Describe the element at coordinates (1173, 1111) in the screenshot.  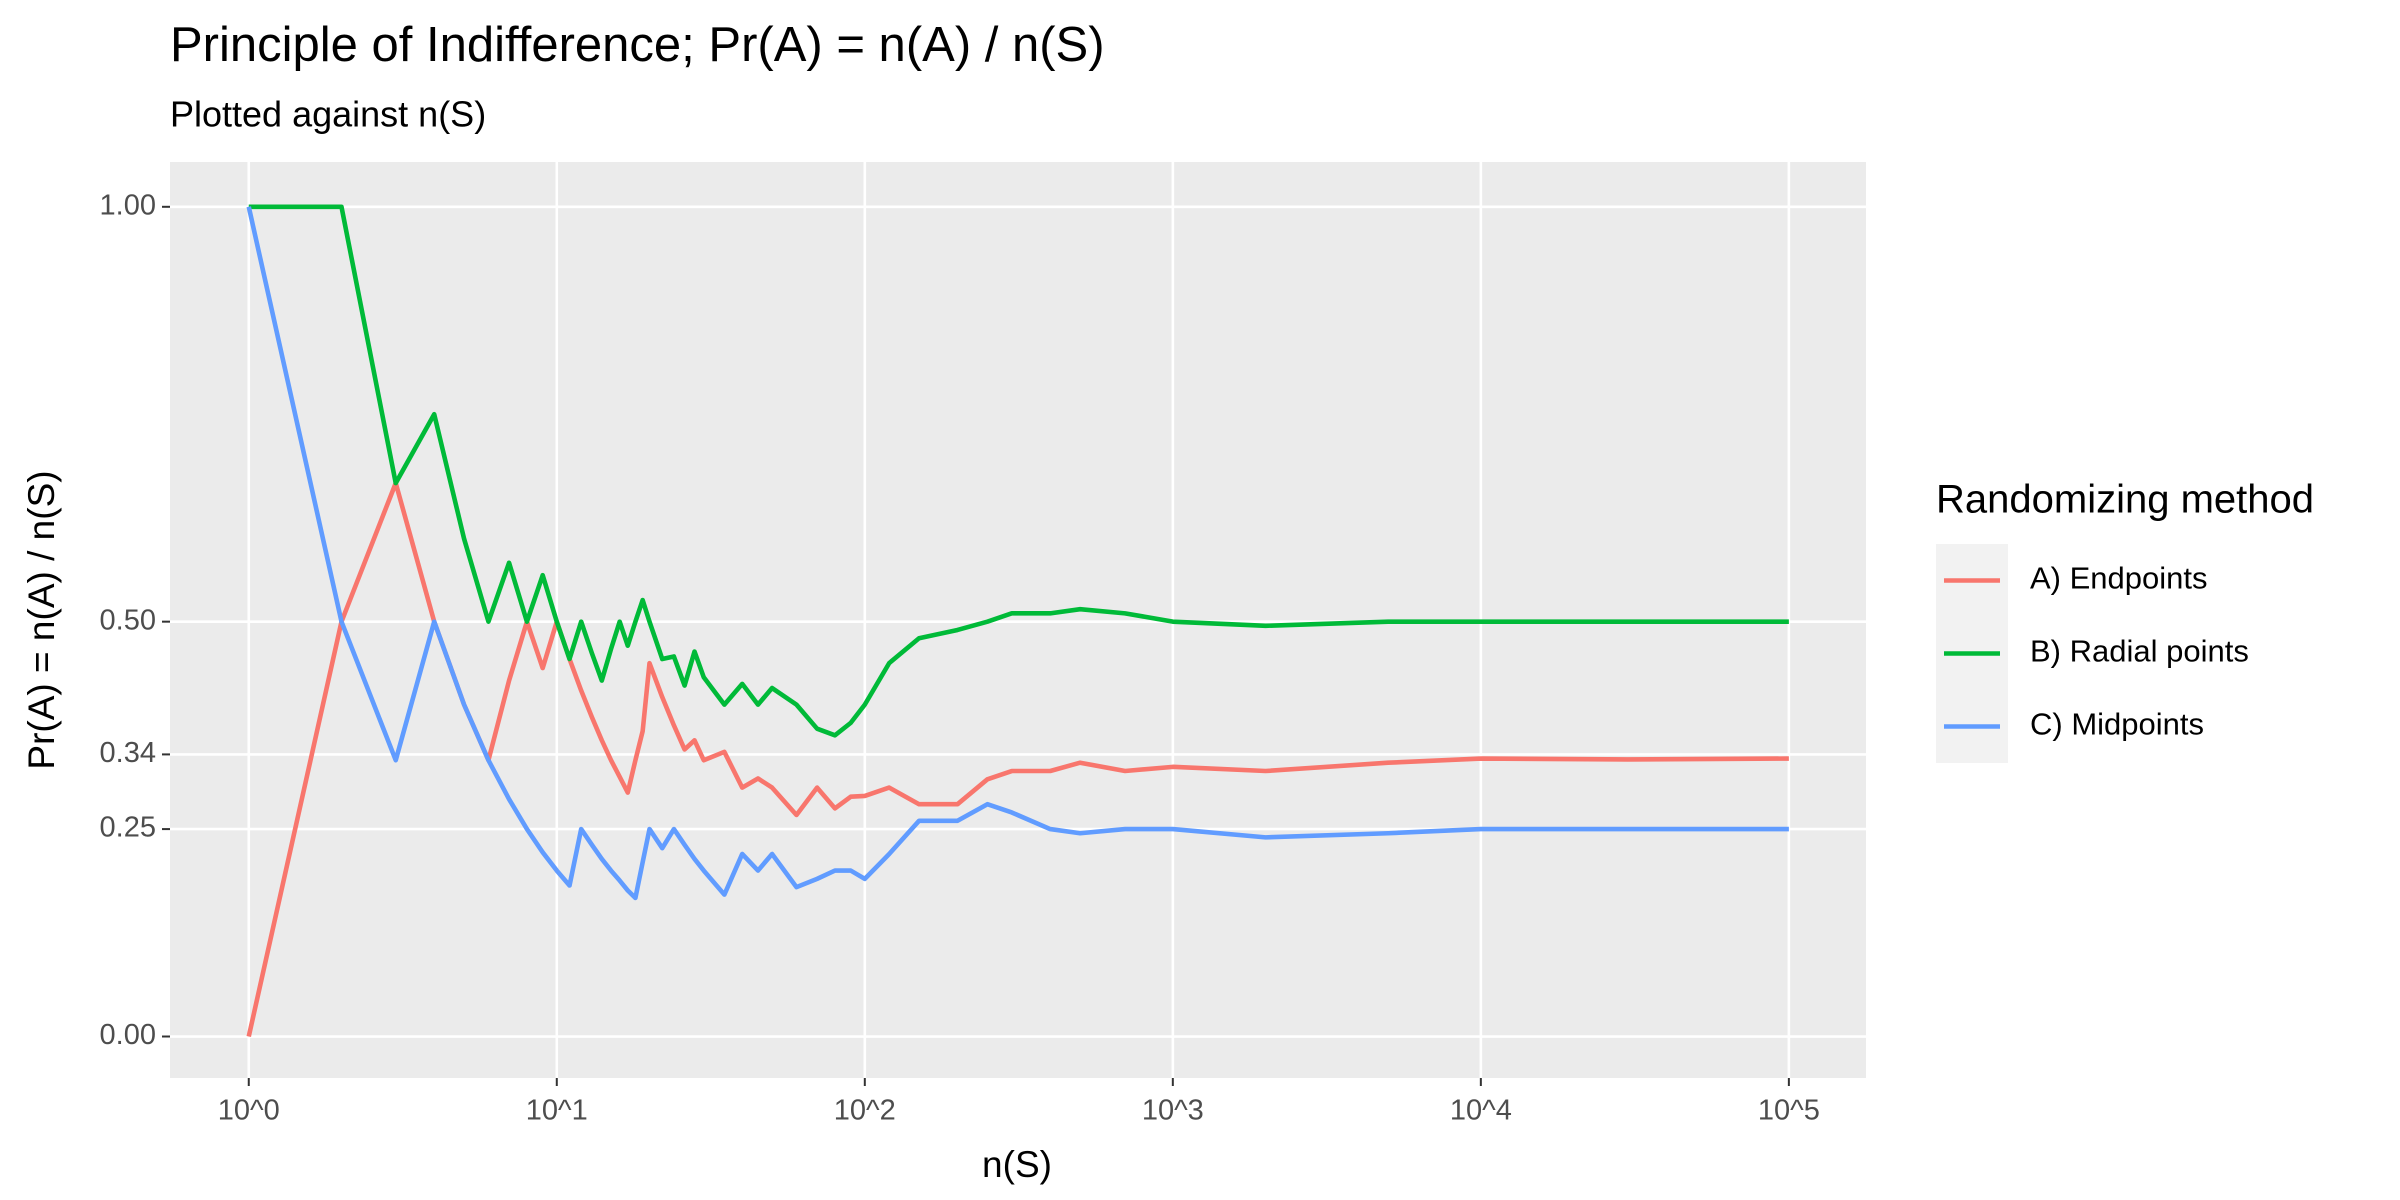
I see `x-tick-label: 10^3` at that location.